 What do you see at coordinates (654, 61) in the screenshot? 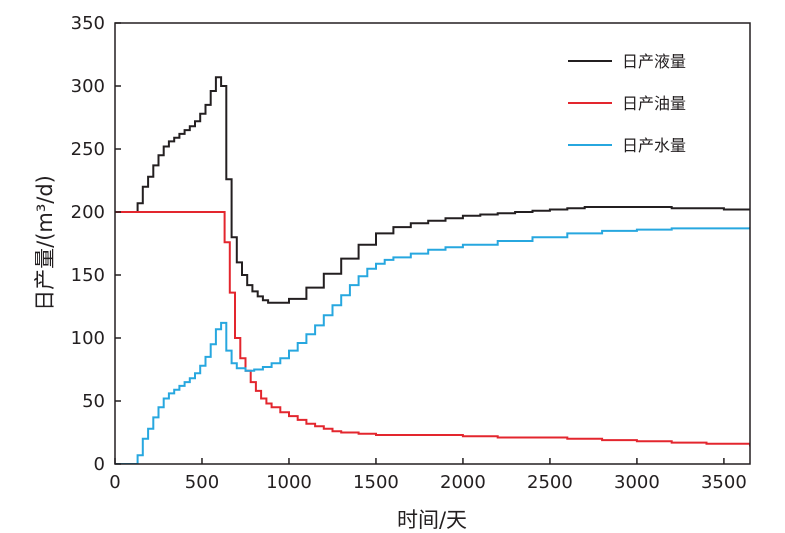
I see `legend-label: 日产液量` at bounding box center [654, 61].